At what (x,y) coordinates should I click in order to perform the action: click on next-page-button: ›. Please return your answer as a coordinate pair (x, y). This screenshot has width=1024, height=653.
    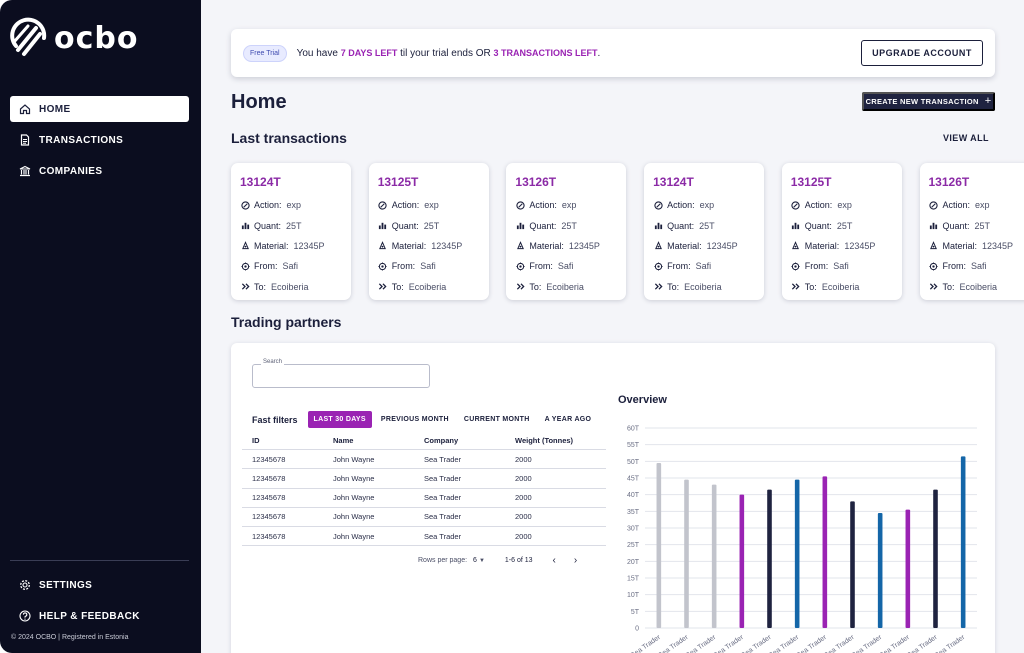
    Looking at the image, I should click on (575, 560).